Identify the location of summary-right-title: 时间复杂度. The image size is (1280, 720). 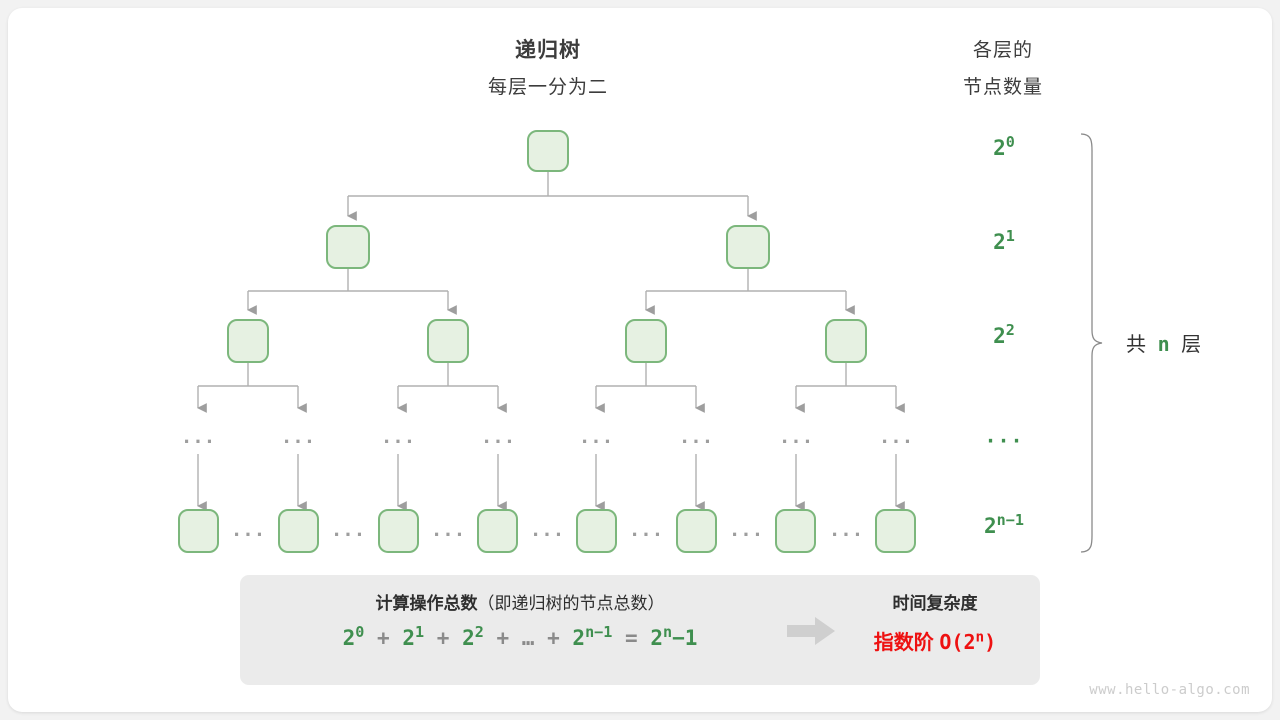
(935, 603).